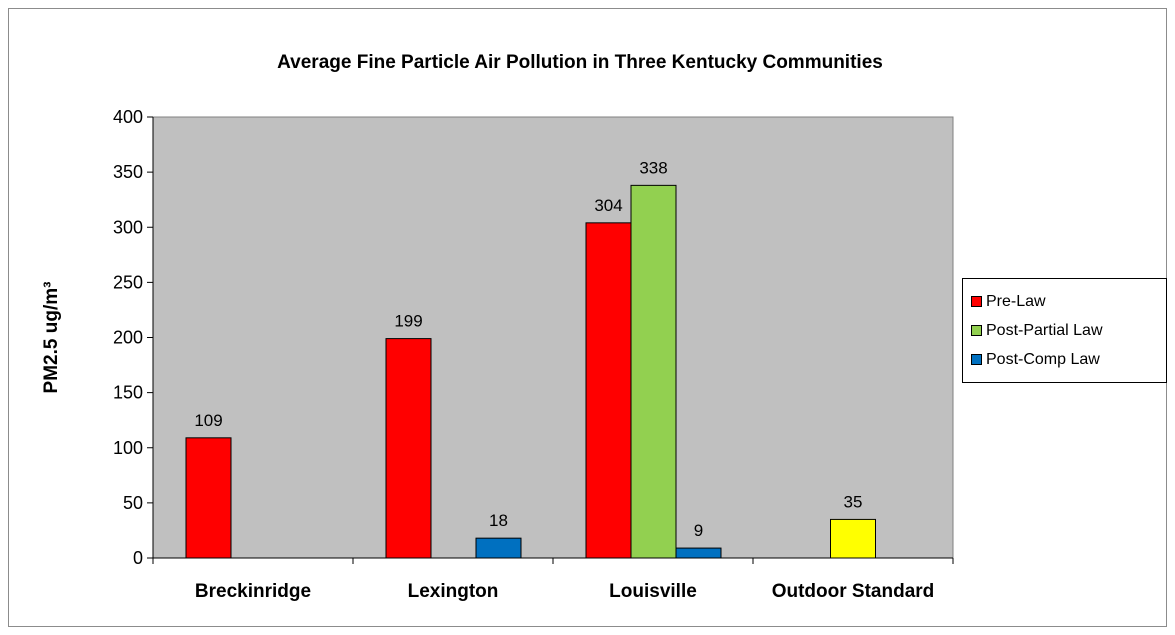  I want to click on legend-item-pre-law: Pre-Law, so click(1064, 301).